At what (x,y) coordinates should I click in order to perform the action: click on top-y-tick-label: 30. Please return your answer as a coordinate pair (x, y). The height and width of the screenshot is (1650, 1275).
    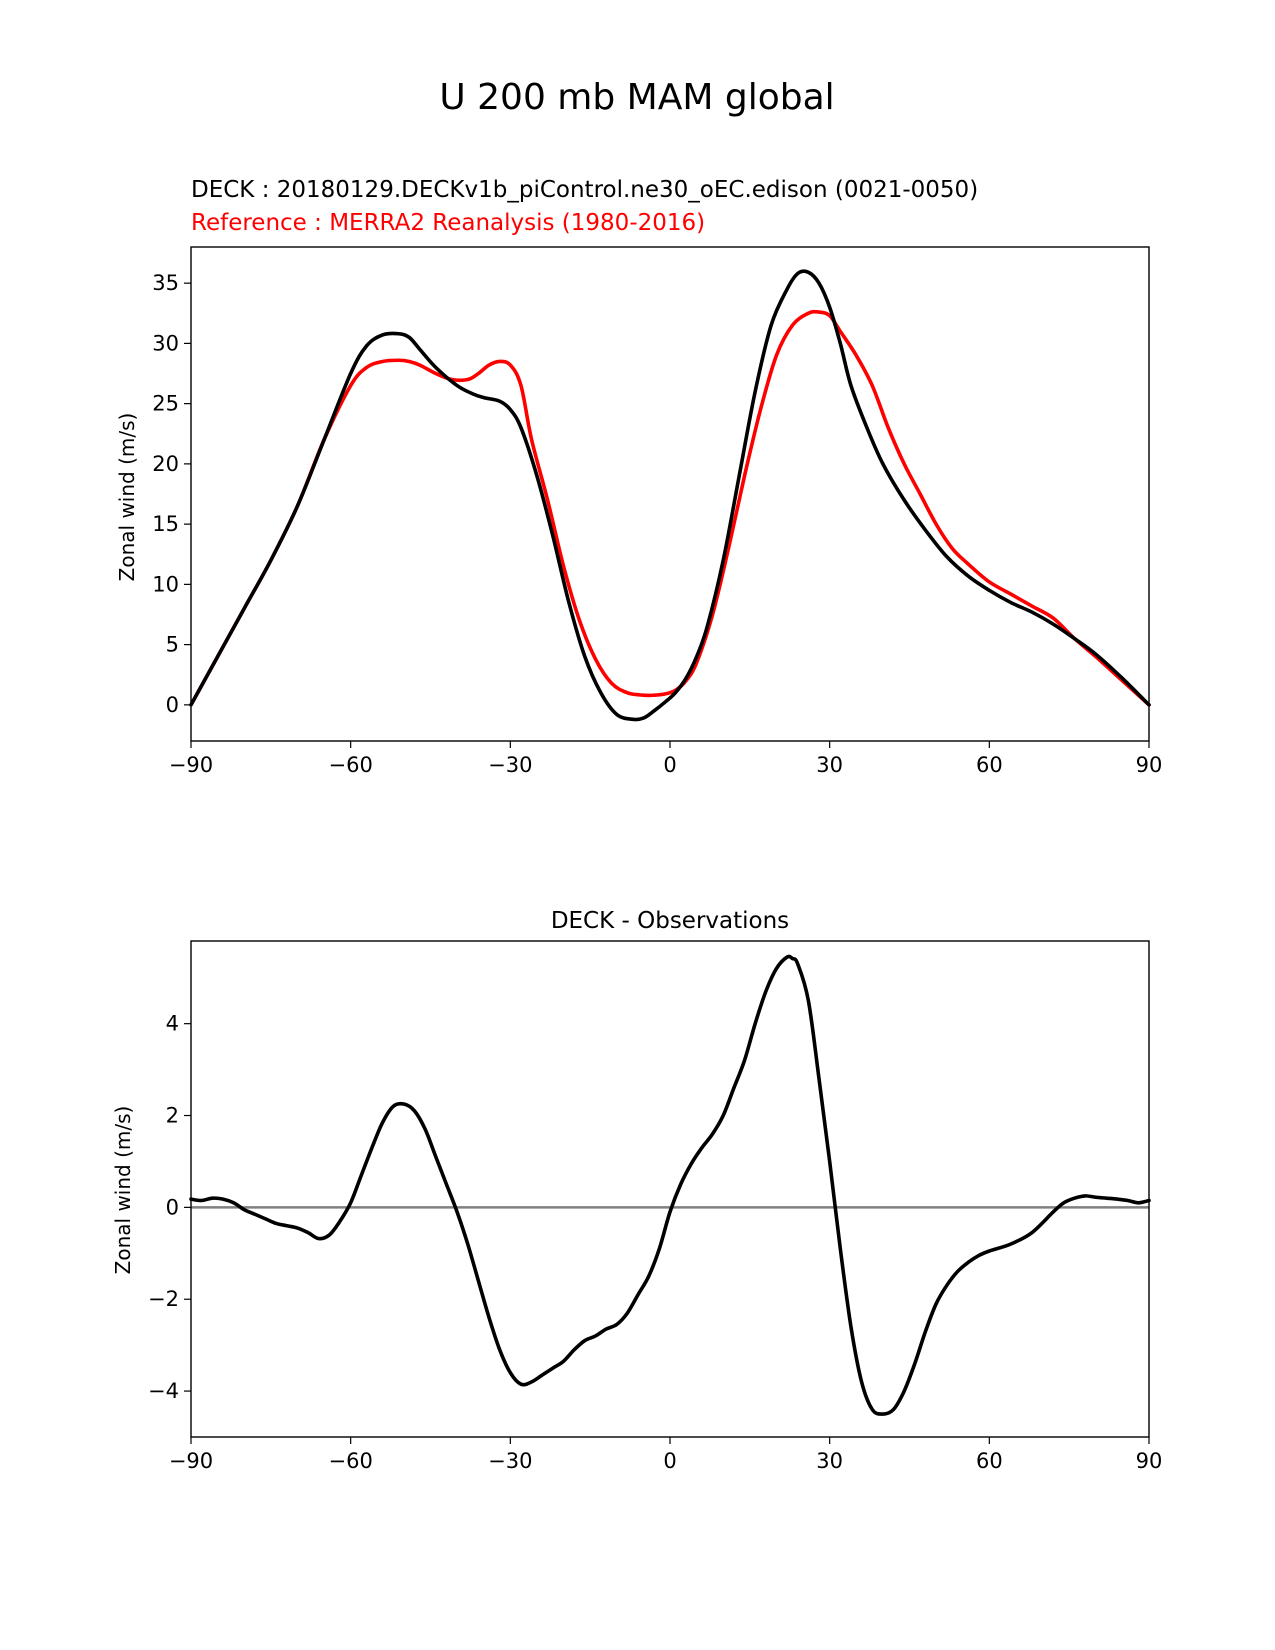
    Looking at the image, I should click on (165, 343).